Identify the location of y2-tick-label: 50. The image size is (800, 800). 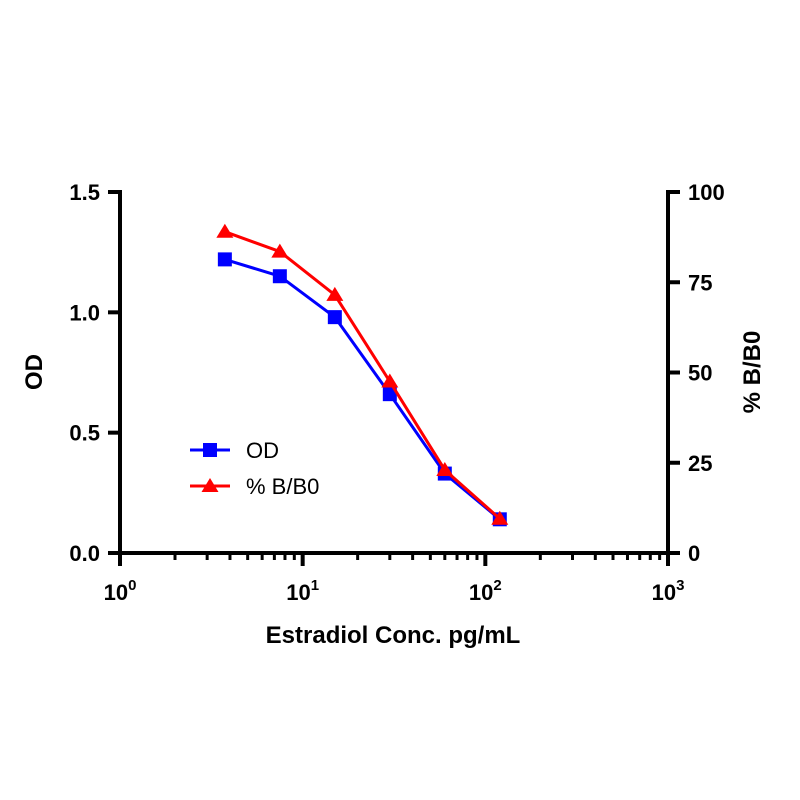
(700, 373).